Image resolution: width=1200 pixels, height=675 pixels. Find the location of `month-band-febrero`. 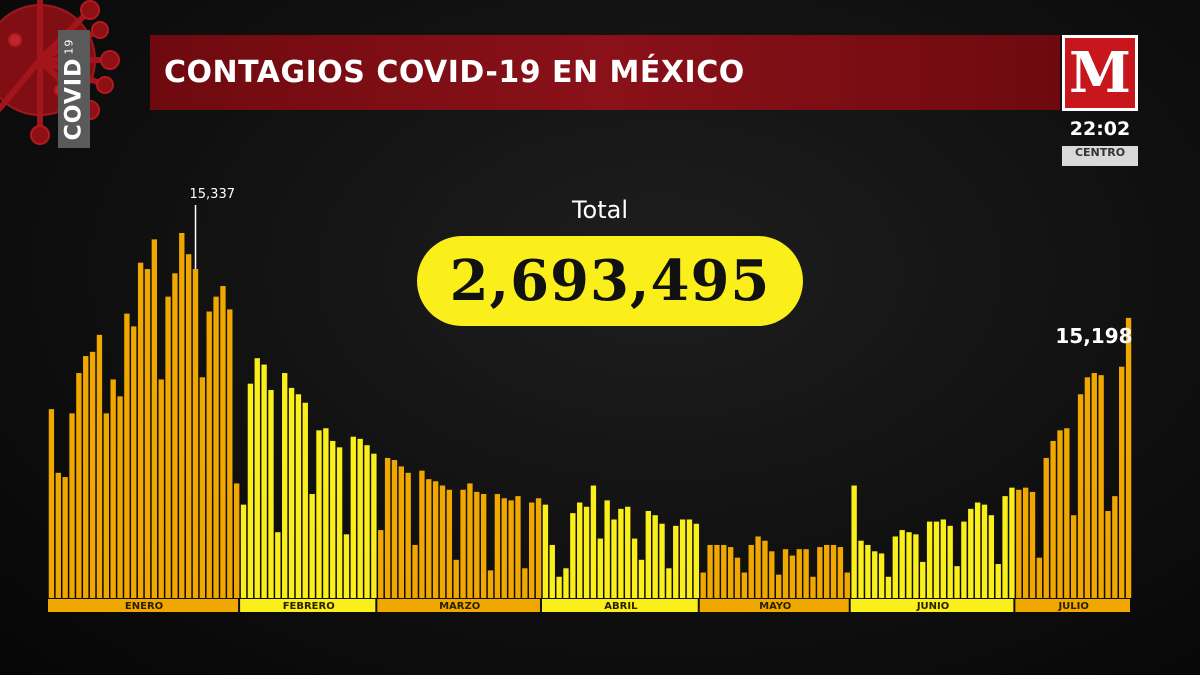

month-band-febrero is located at coordinates (308, 605).